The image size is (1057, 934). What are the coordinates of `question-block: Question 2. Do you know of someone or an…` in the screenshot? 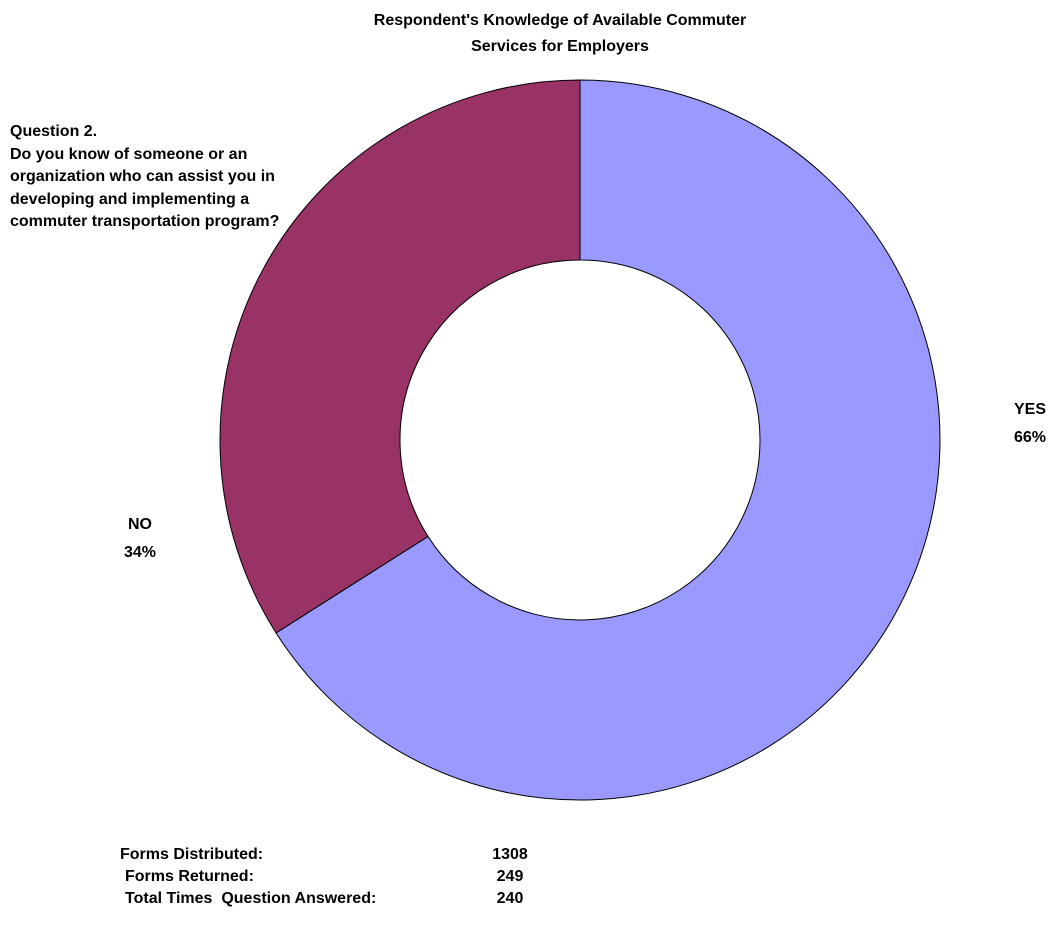 It's located at (150, 177).